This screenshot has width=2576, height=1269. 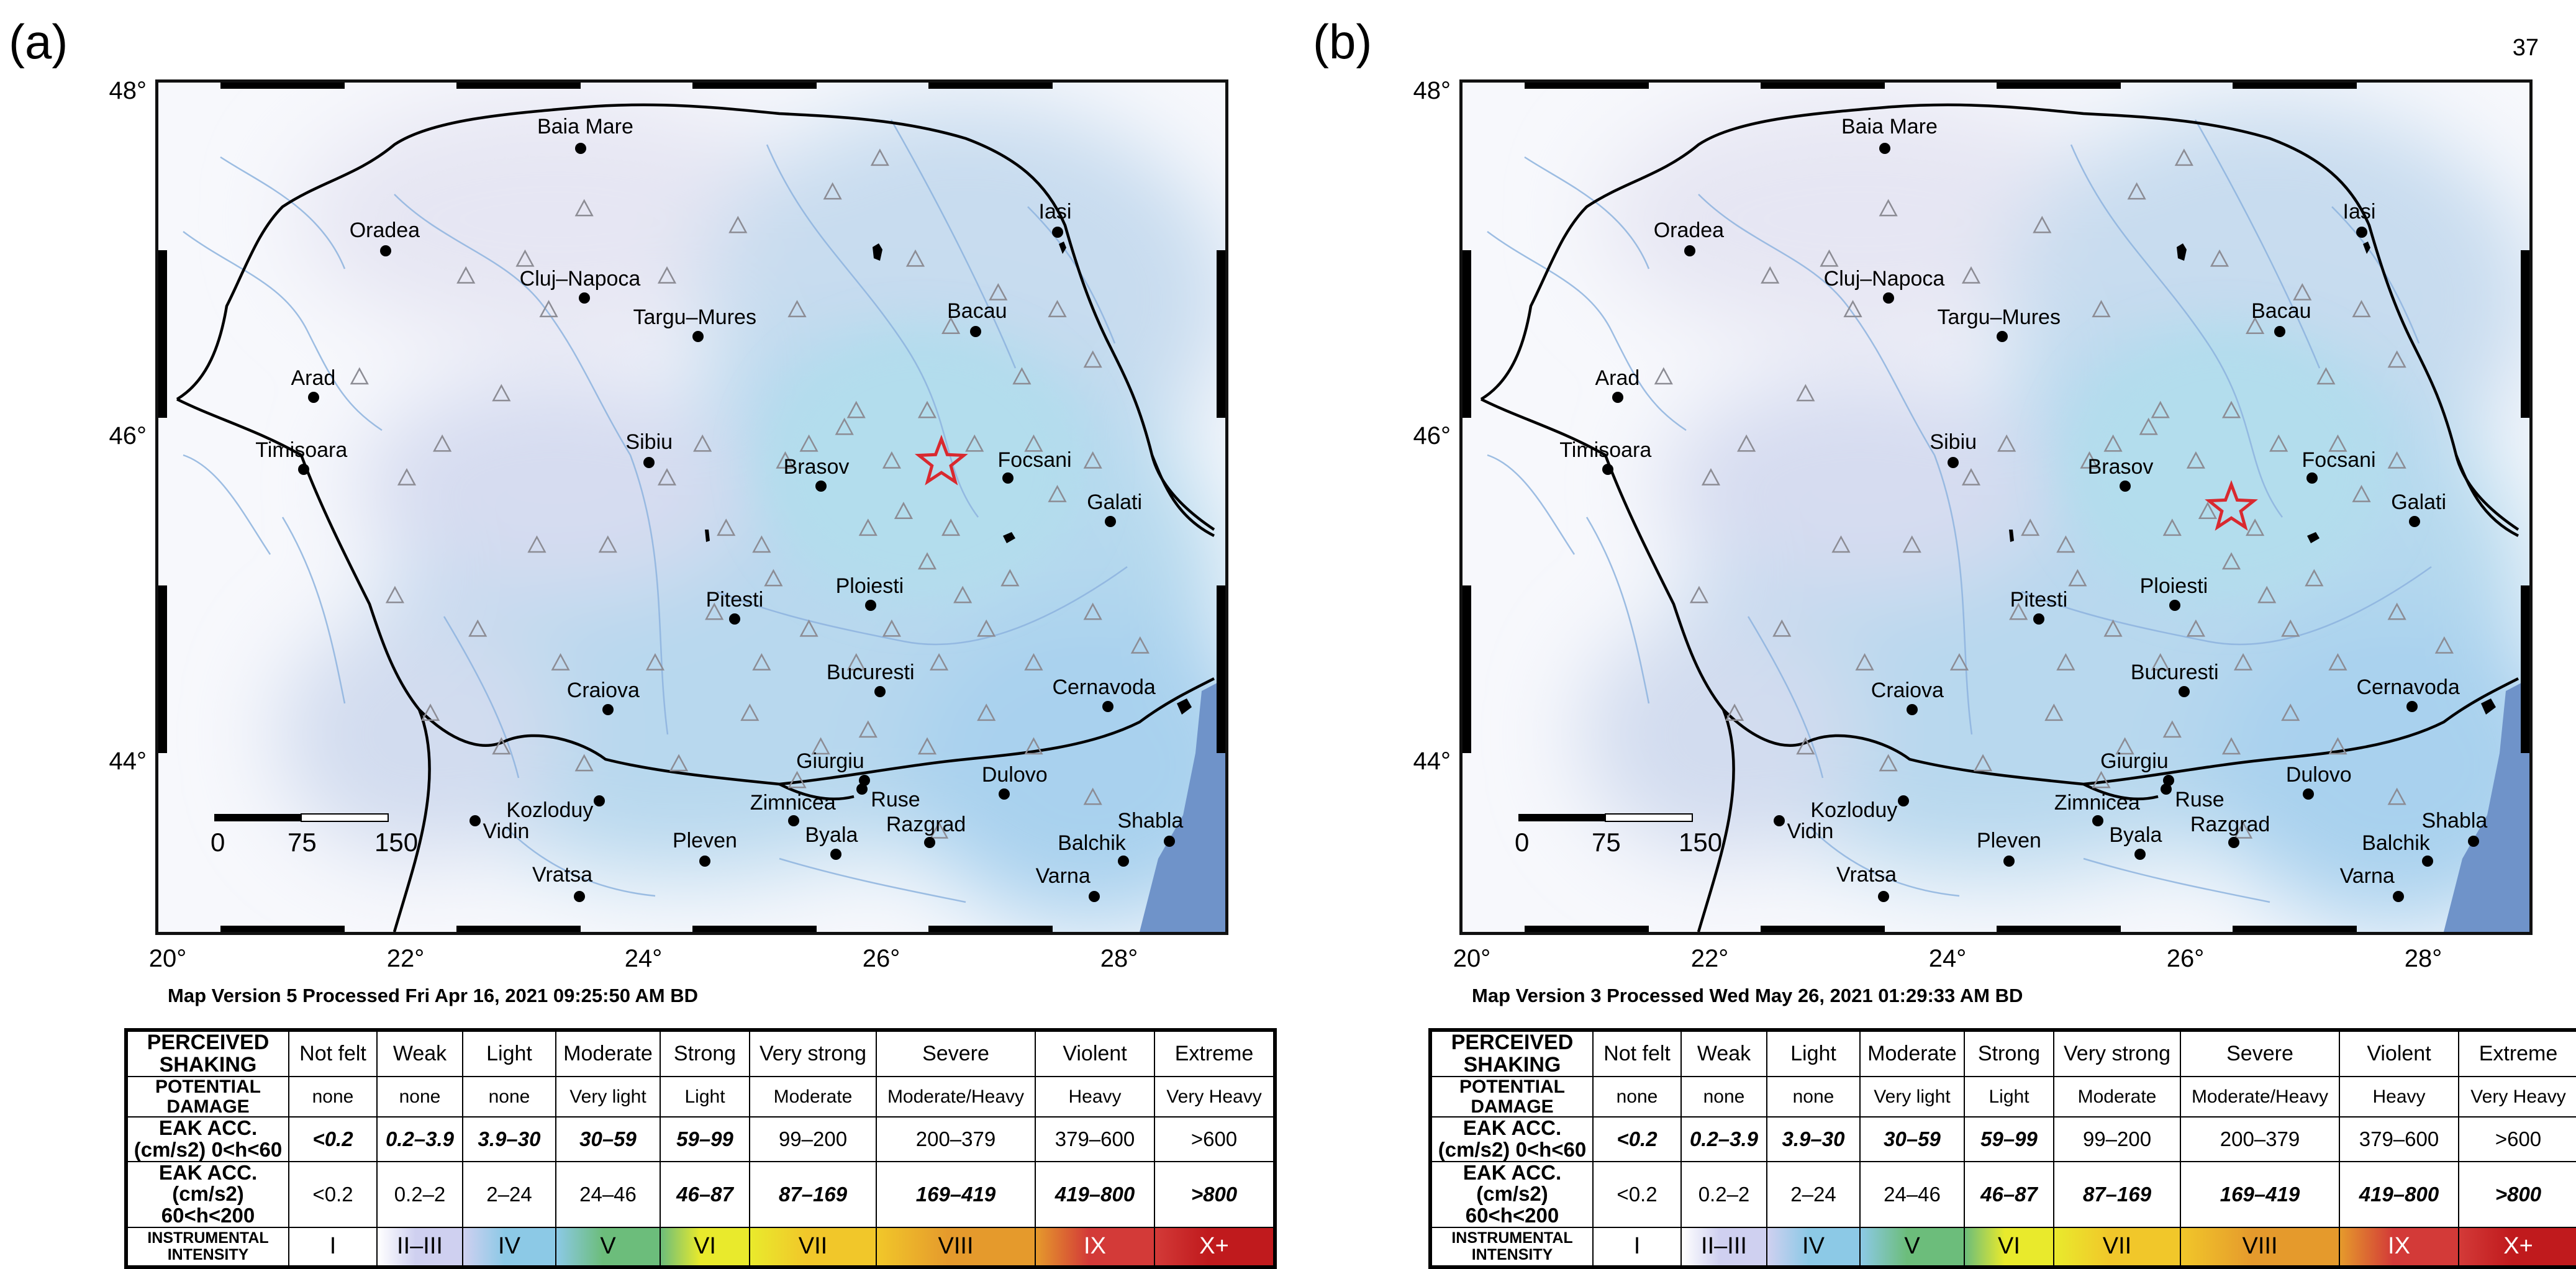 I want to click on legend-shaking-cell: Strong, so click(x=2009, y=1053).